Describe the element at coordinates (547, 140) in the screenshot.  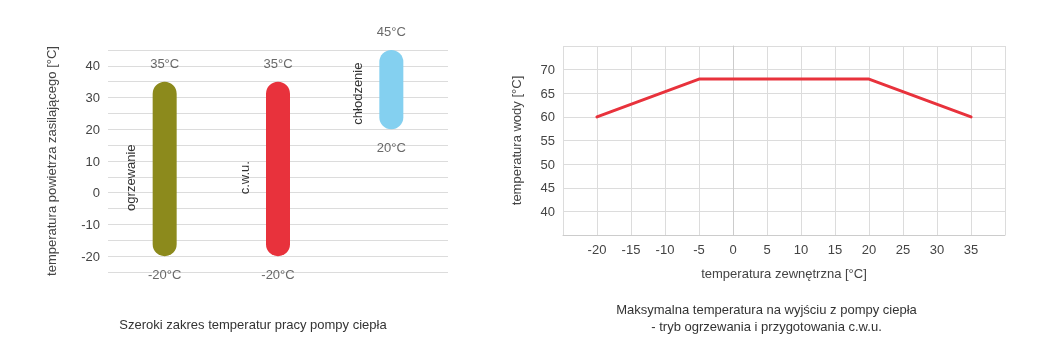
I see `y-tick-label: 55` at that location.